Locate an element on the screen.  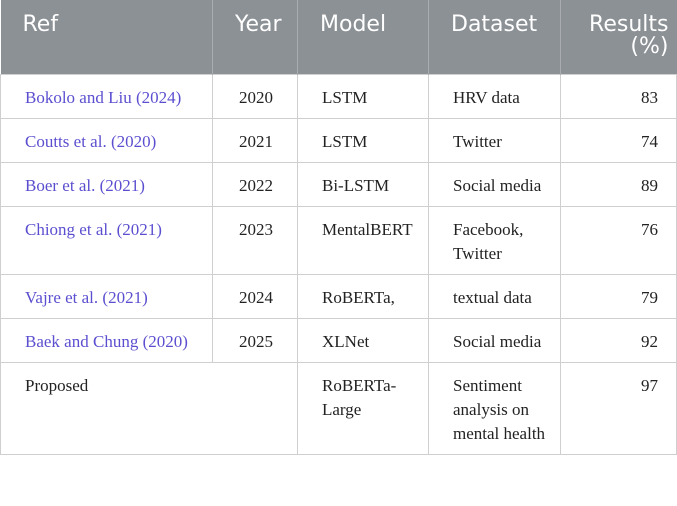
table-cell: 2022 is located at coordinates (255, 184).